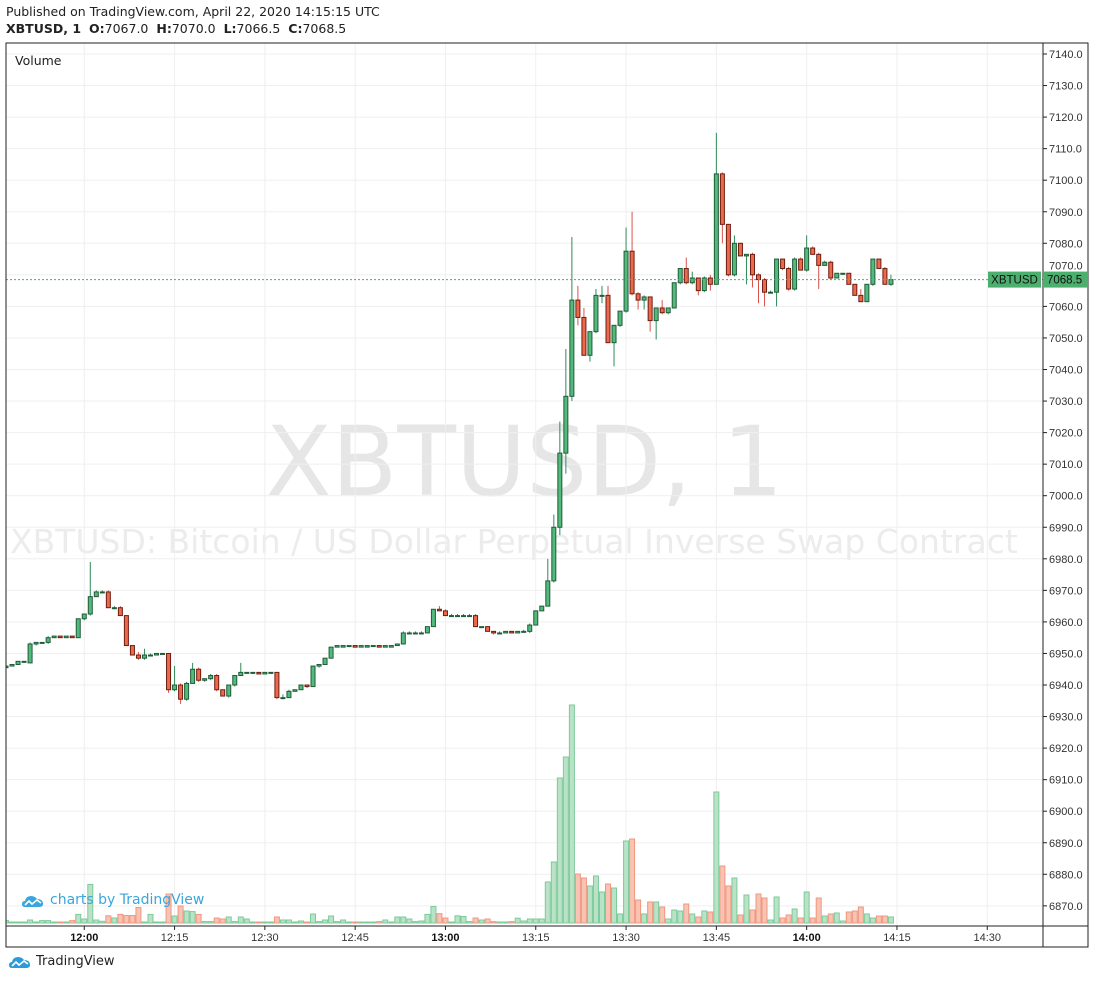 The image size is (1095, 981). What do you see at coordinates (1066, 465) in the screenshot?
I see `price-tick-label: 7010.0` at bounding box center [1066, 465].